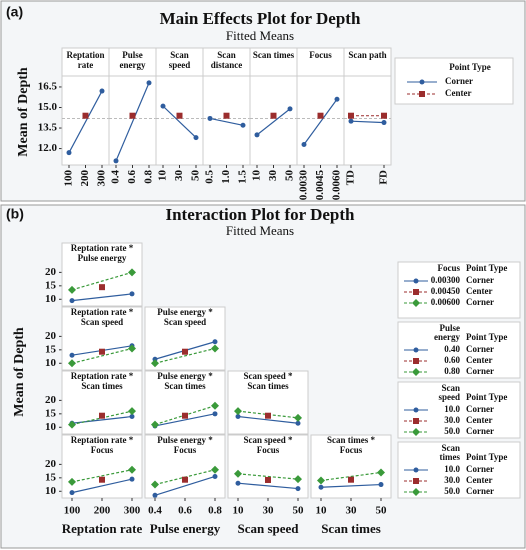 The image size is (526, 550). I want to click on legend-type-header: Point Type, so click(486, 457).